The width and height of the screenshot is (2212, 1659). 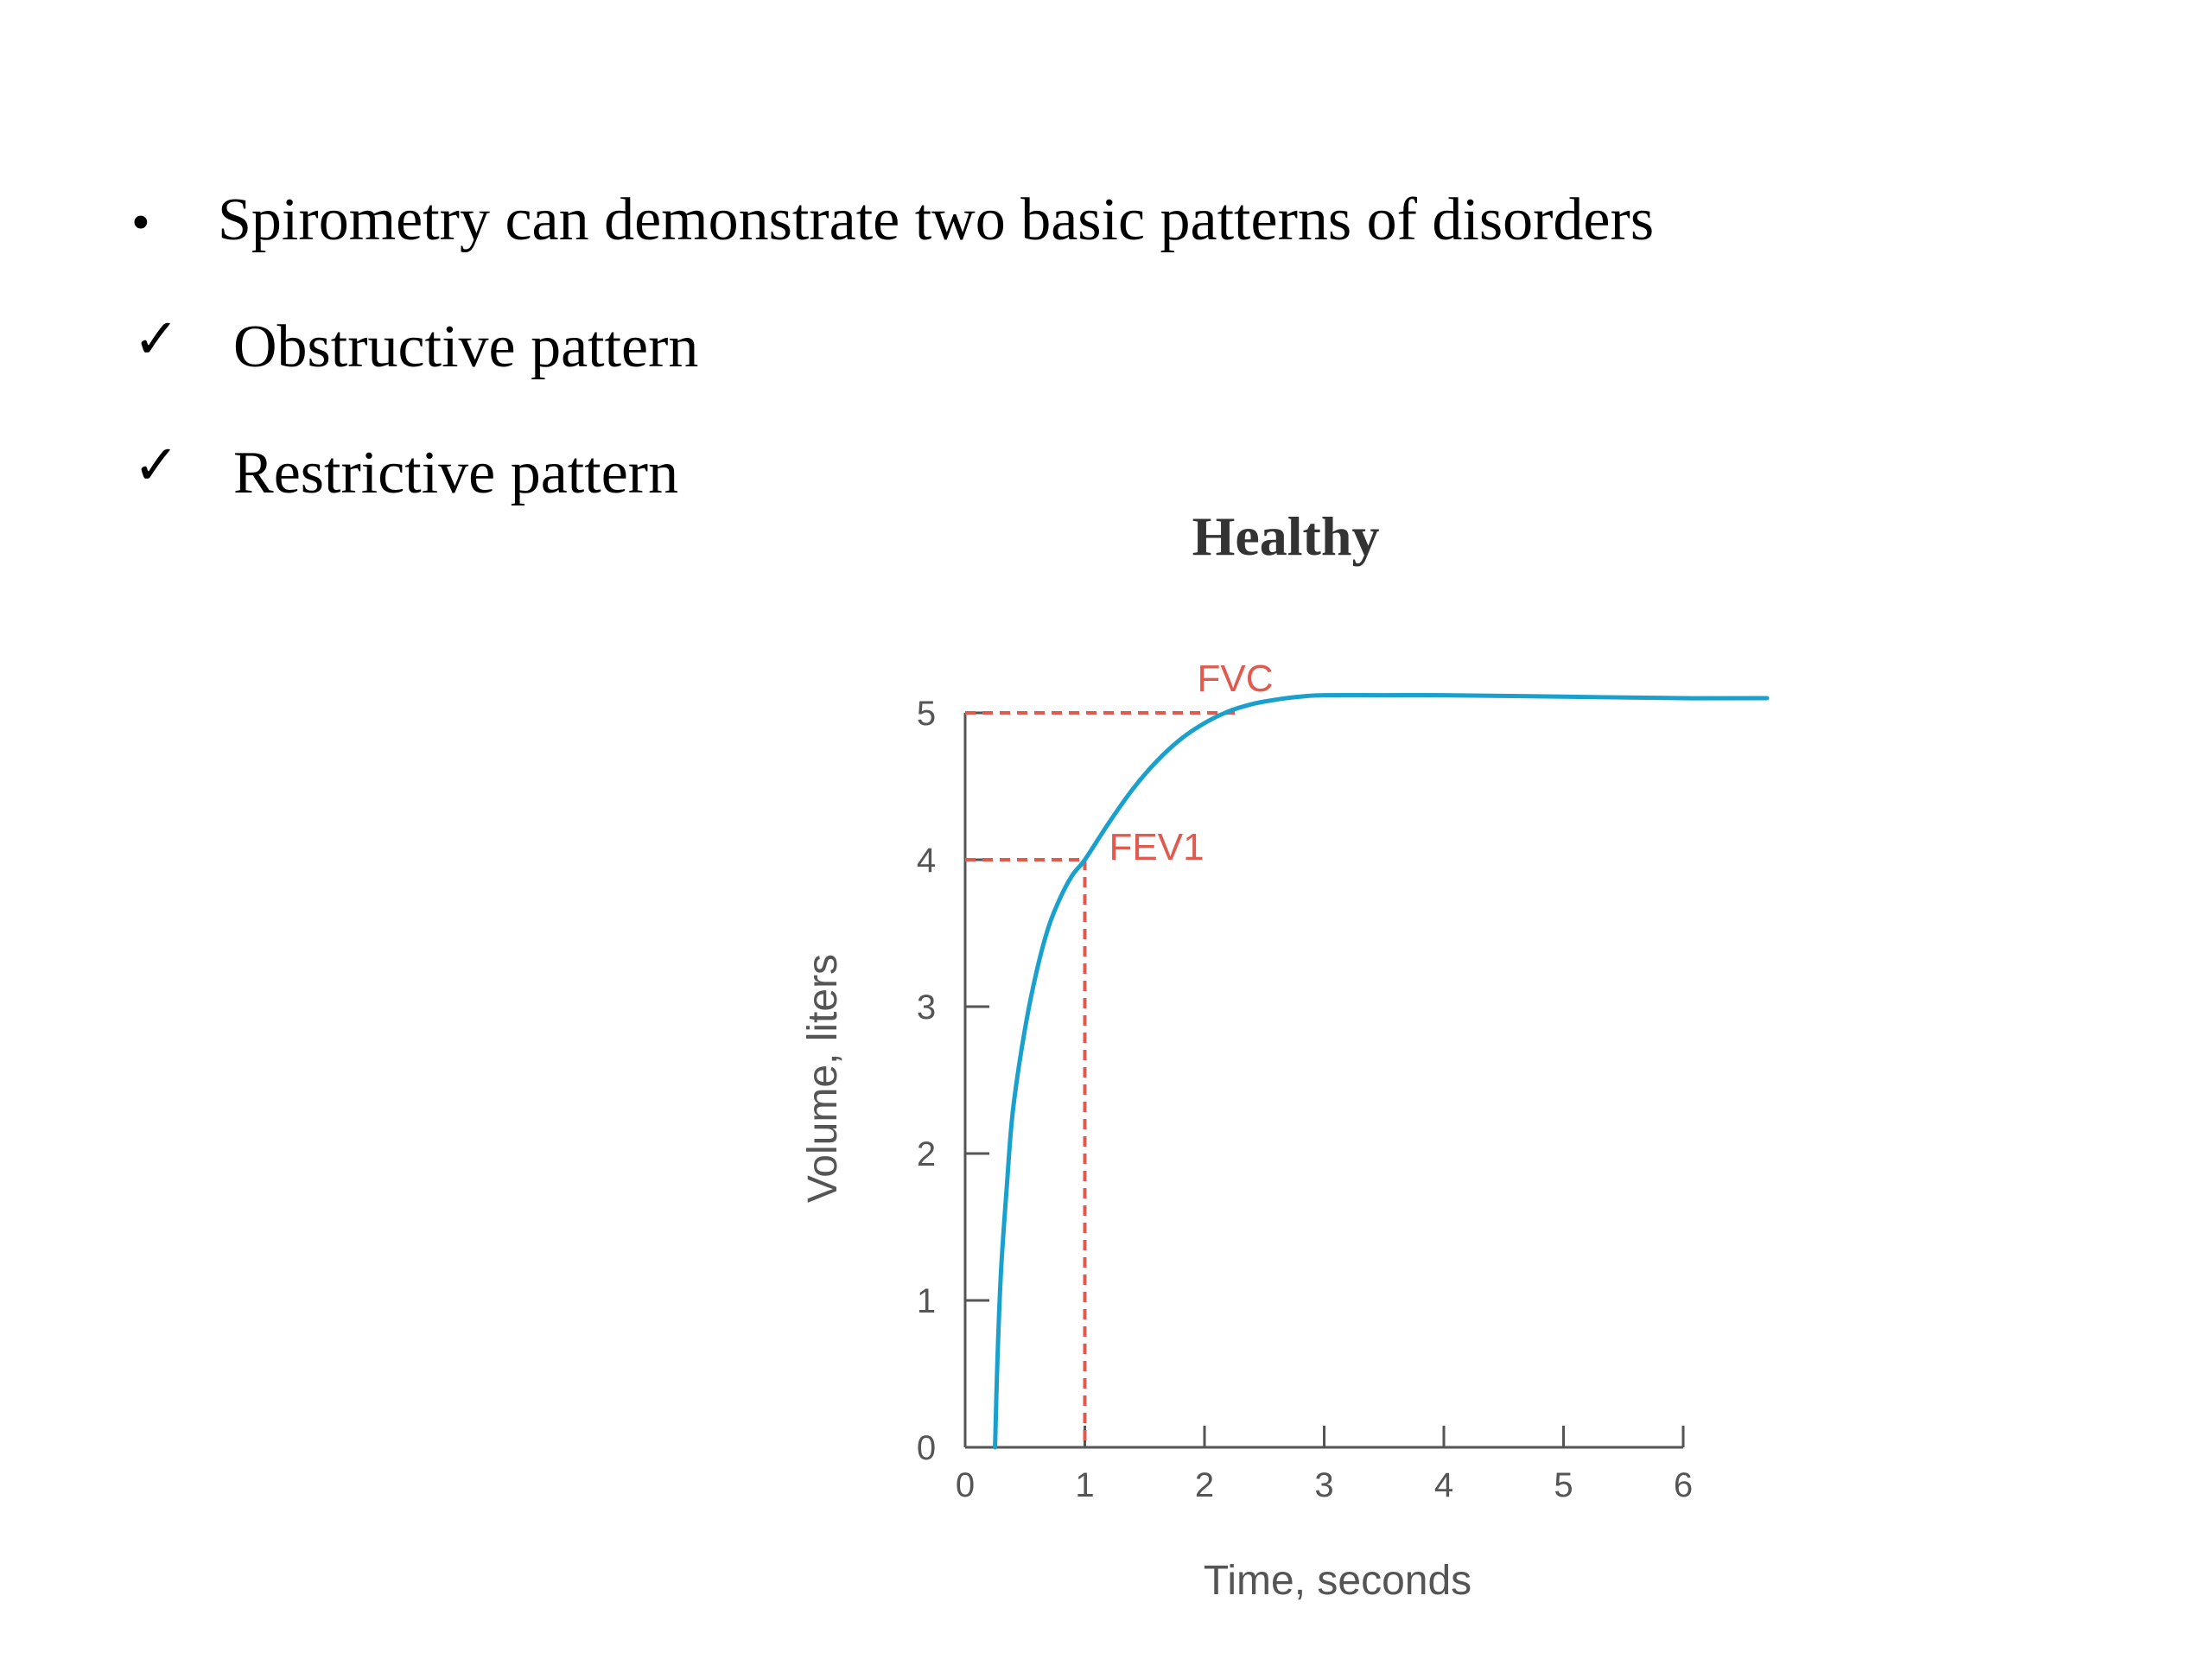 I want to click on bullet-text: Obstructive pattern, so click(x=466, y=347).